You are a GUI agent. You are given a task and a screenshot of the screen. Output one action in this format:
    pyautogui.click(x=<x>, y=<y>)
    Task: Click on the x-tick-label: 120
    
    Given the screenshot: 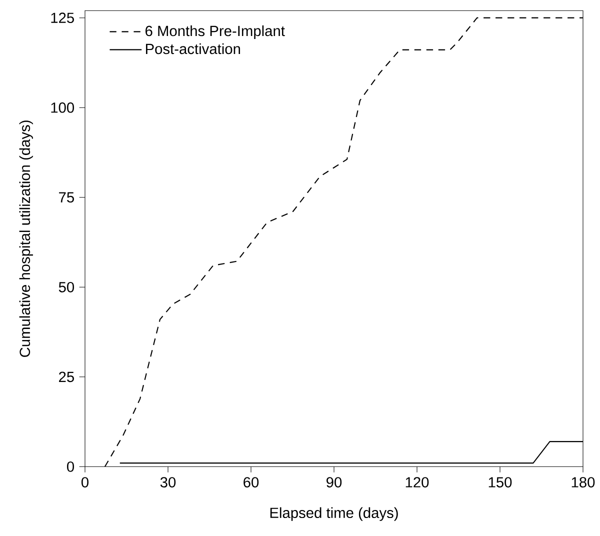 What is the action you would take?
    pyautogui.click(x=417, y=482)
    